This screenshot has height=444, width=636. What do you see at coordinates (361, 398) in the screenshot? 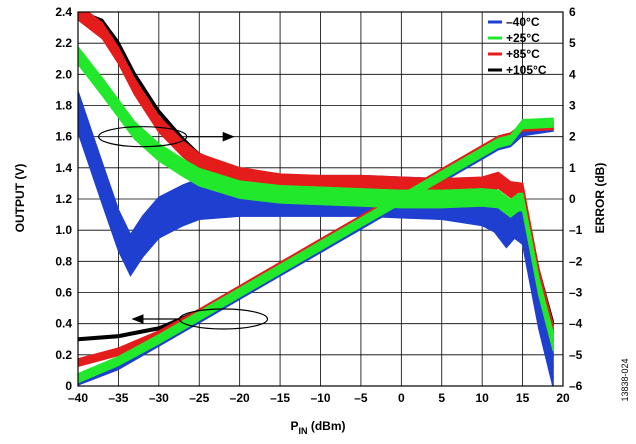
I see `x-tick-label: –5` at bounding box center [361, 398].